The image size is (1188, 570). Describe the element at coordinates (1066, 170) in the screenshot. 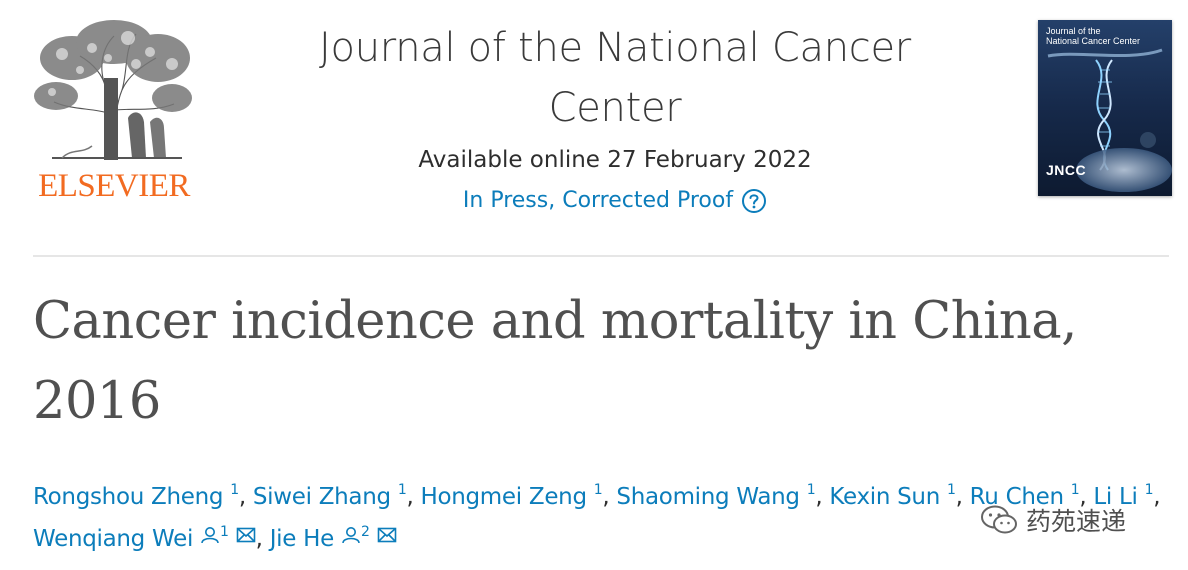

I see `cover-abbreviation: JNCC` at that location.